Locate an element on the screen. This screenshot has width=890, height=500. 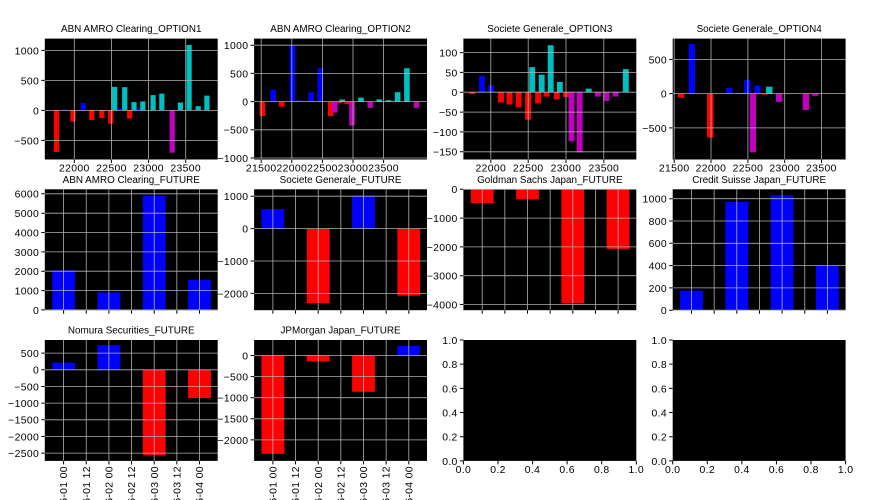
svg-text: −50 is located at coordinates (448, 113).